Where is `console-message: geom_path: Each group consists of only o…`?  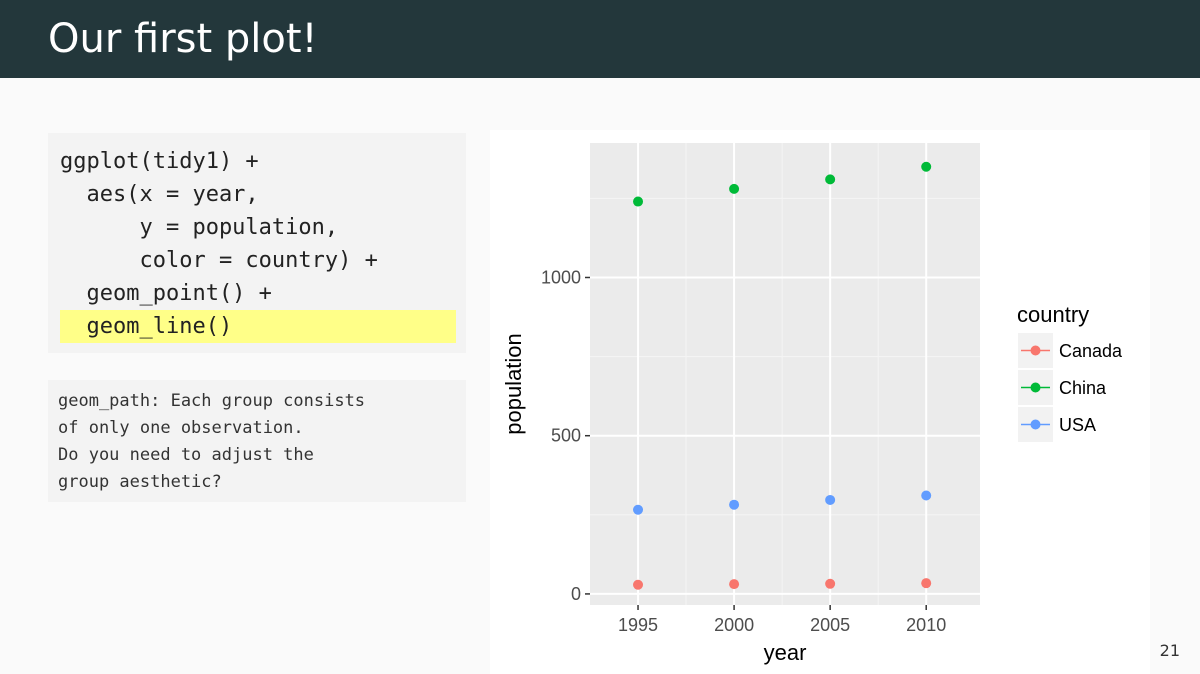
console-message: geom_path: Each group consists of only o… is located at coordinates (257, 441).